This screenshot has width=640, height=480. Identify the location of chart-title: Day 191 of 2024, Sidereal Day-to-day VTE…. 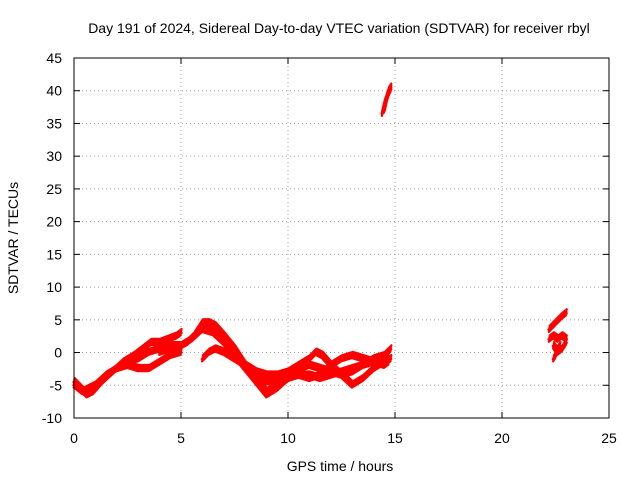
(339, 28).